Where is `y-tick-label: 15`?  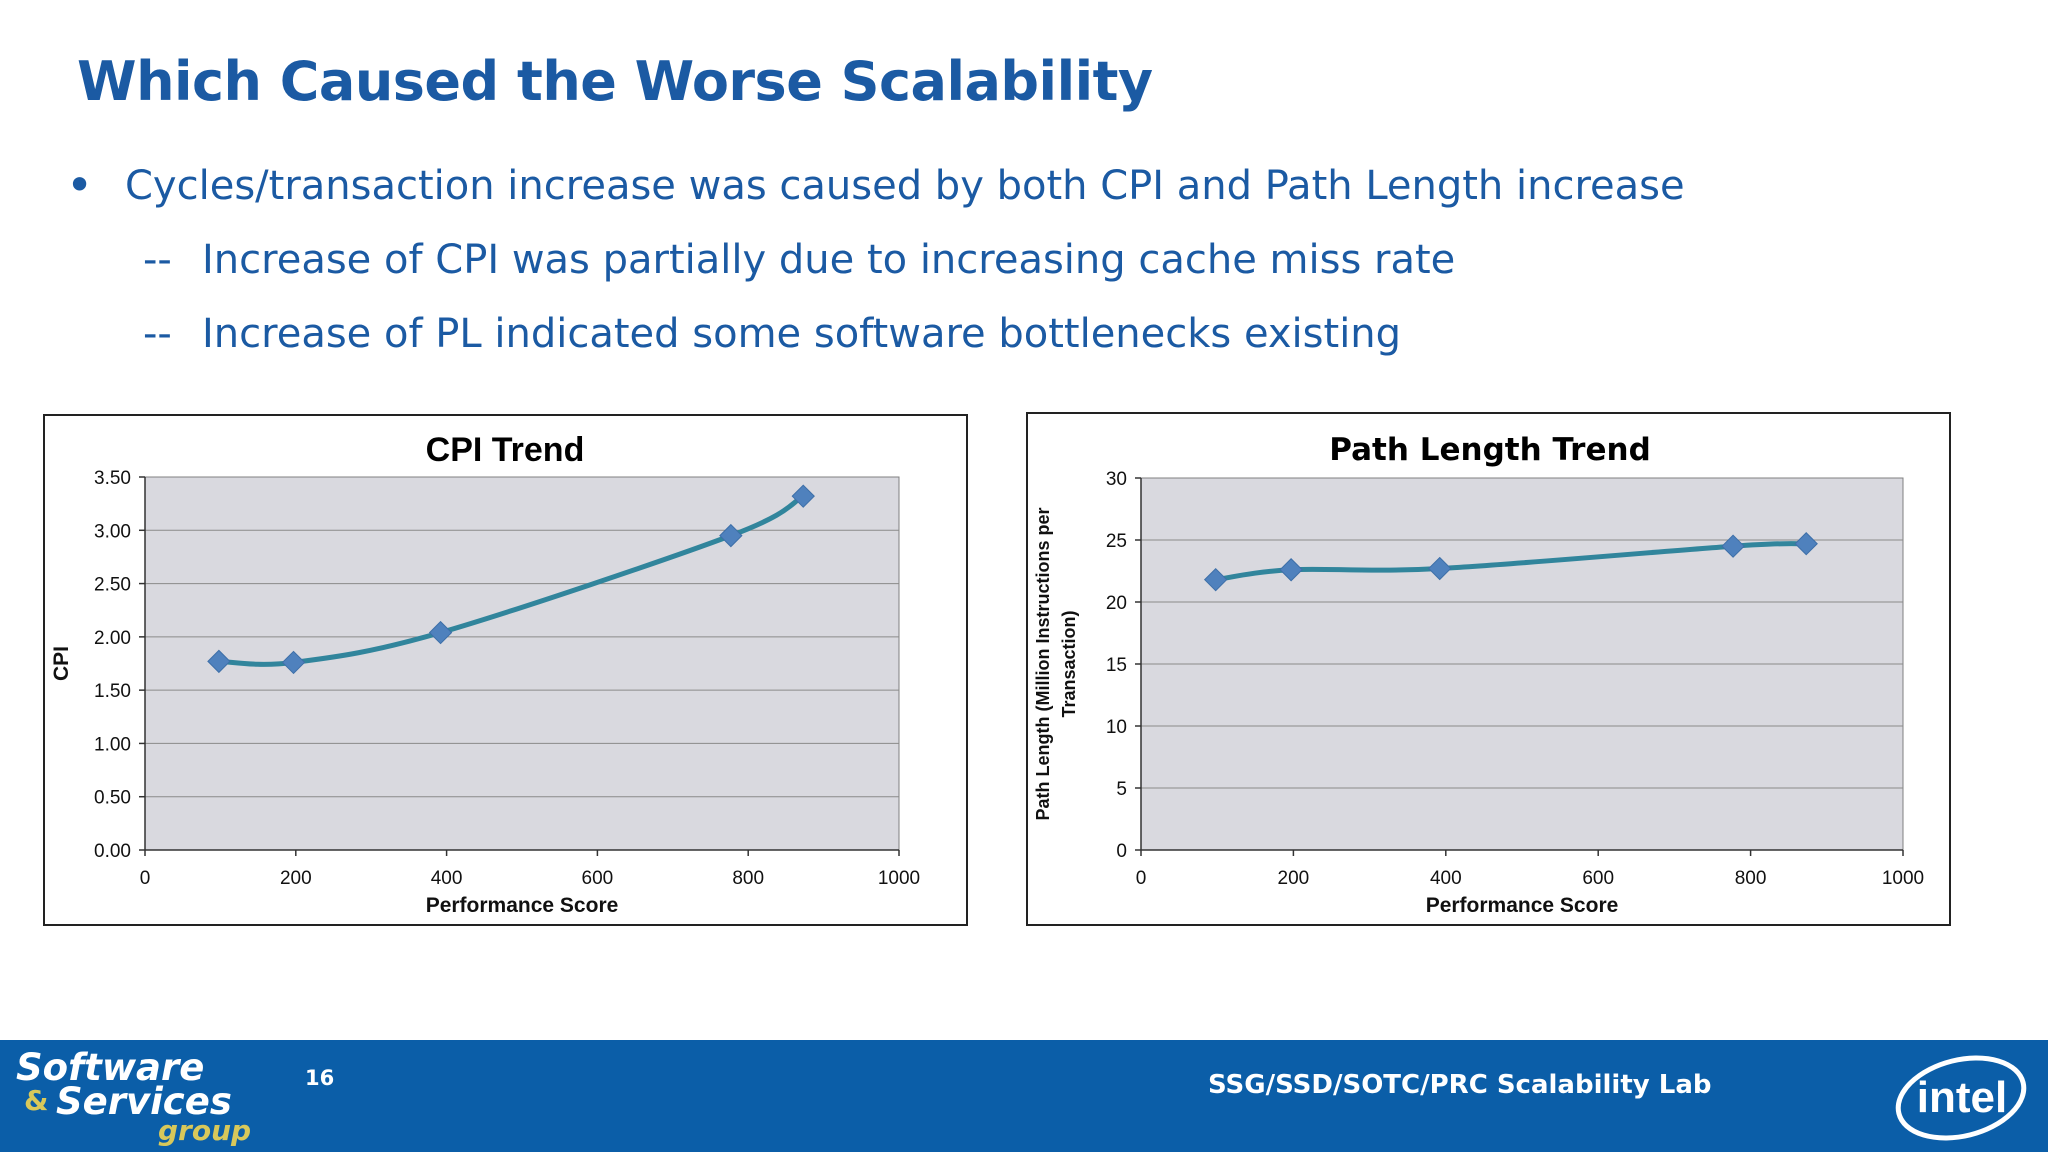 y-tick-label: 15 is located at coordinates (1116, 665).